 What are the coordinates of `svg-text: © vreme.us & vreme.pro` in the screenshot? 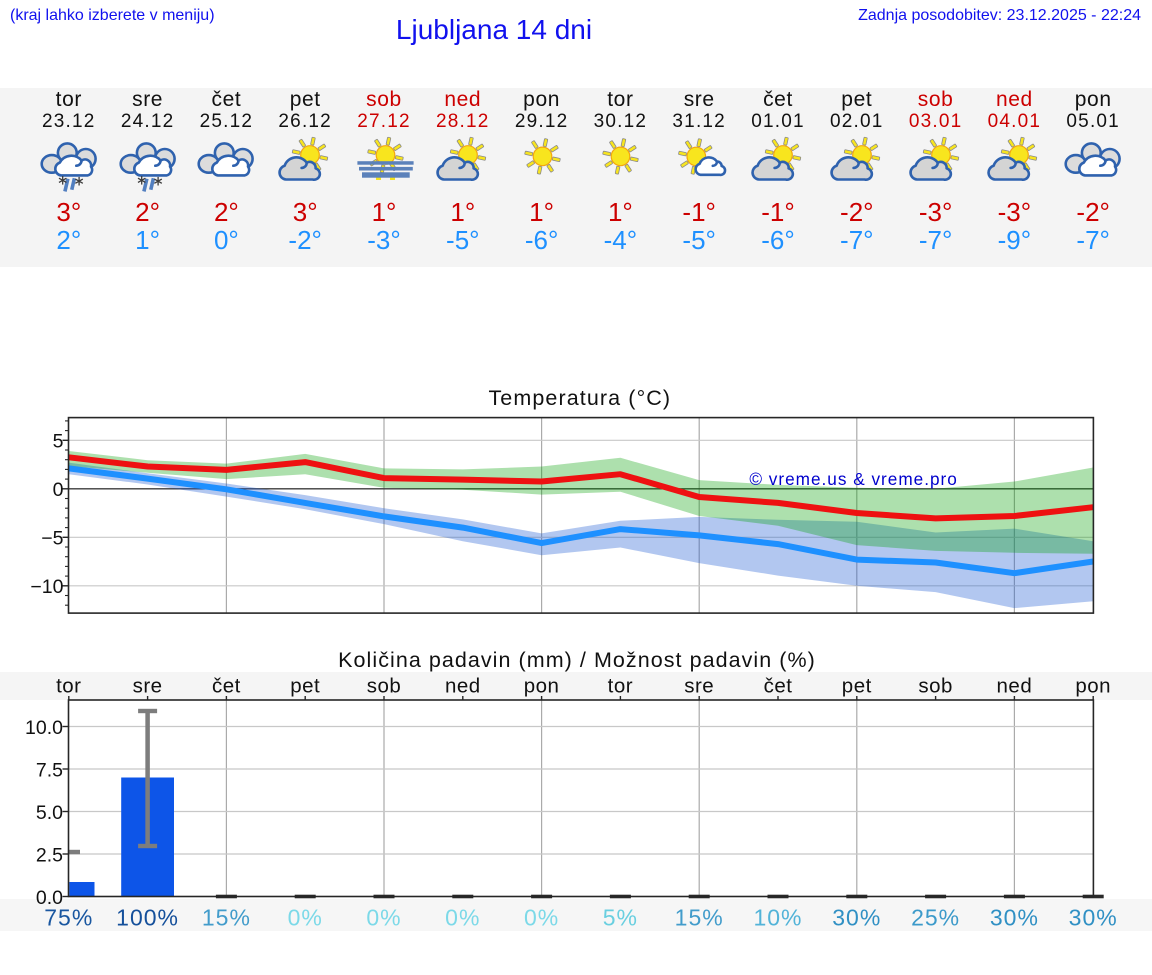 It's located at (853, 479).